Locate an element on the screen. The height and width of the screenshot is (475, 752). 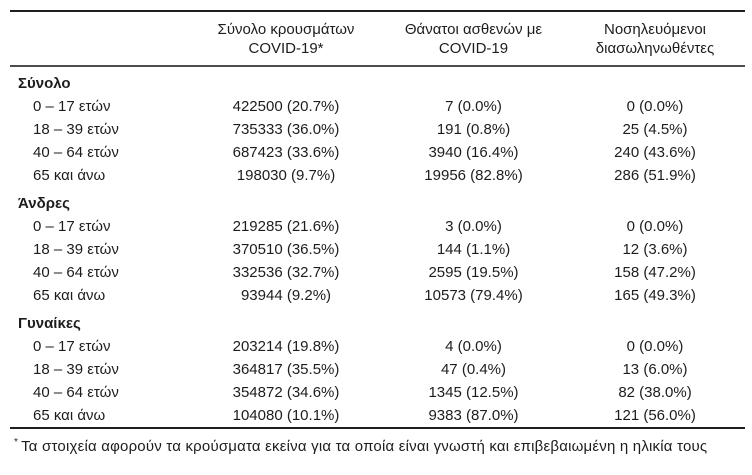
header-deaths: Θάνατοι ασθενών με COVID-19 is located at coordinates (473, 39).